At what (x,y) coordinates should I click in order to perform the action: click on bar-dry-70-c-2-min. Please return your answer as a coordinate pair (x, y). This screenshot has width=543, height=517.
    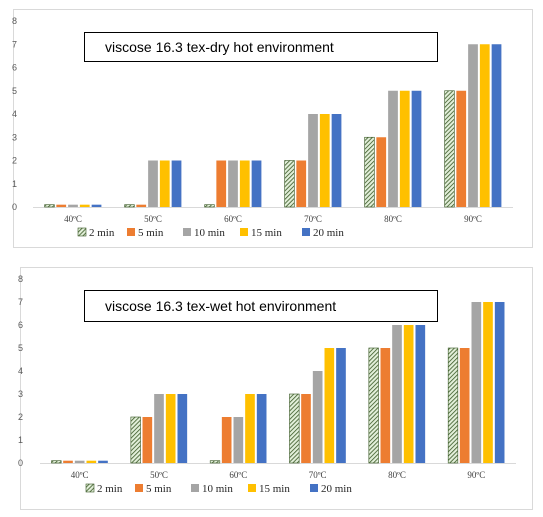
    Looking at the image, I should click on (289, 184).